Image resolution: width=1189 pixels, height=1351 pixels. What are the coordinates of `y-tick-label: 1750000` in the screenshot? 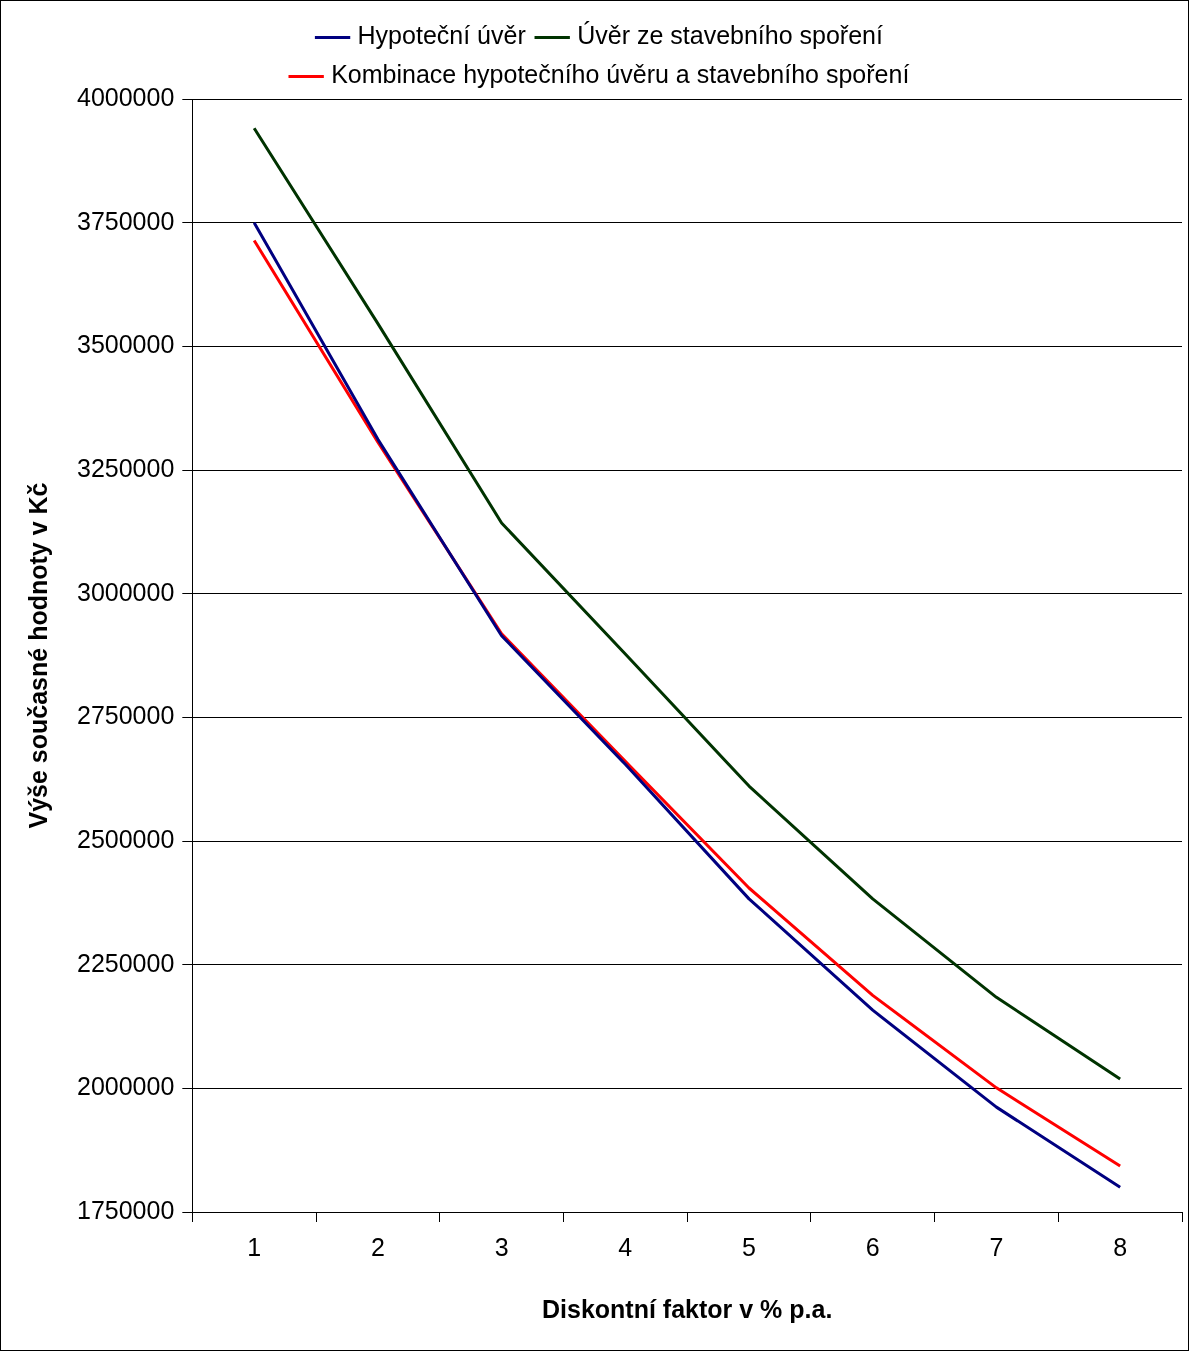 It's located at (126, 1209).